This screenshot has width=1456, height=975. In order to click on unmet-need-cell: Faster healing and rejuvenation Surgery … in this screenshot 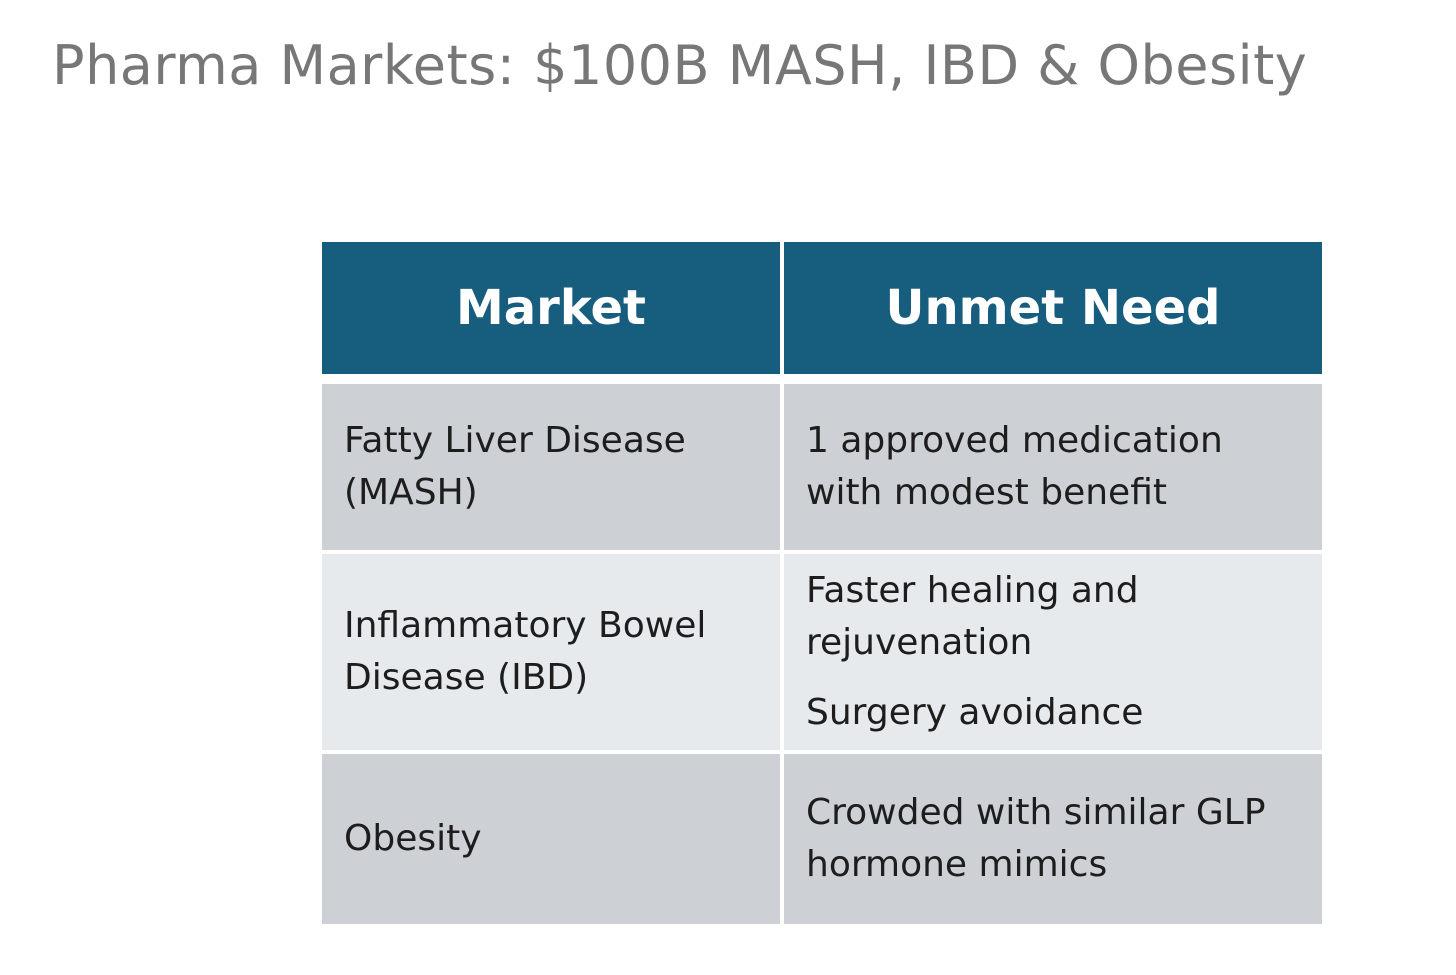, I will do `click(1052, 653)`.